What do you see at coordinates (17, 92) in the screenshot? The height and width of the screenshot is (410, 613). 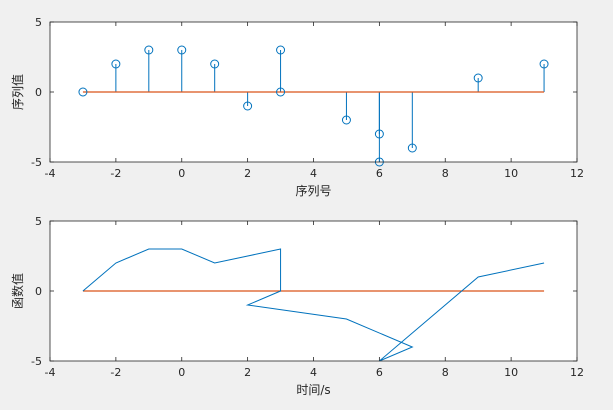 I see `y-axis-label: 序列值` at bounding box center [17, 92].